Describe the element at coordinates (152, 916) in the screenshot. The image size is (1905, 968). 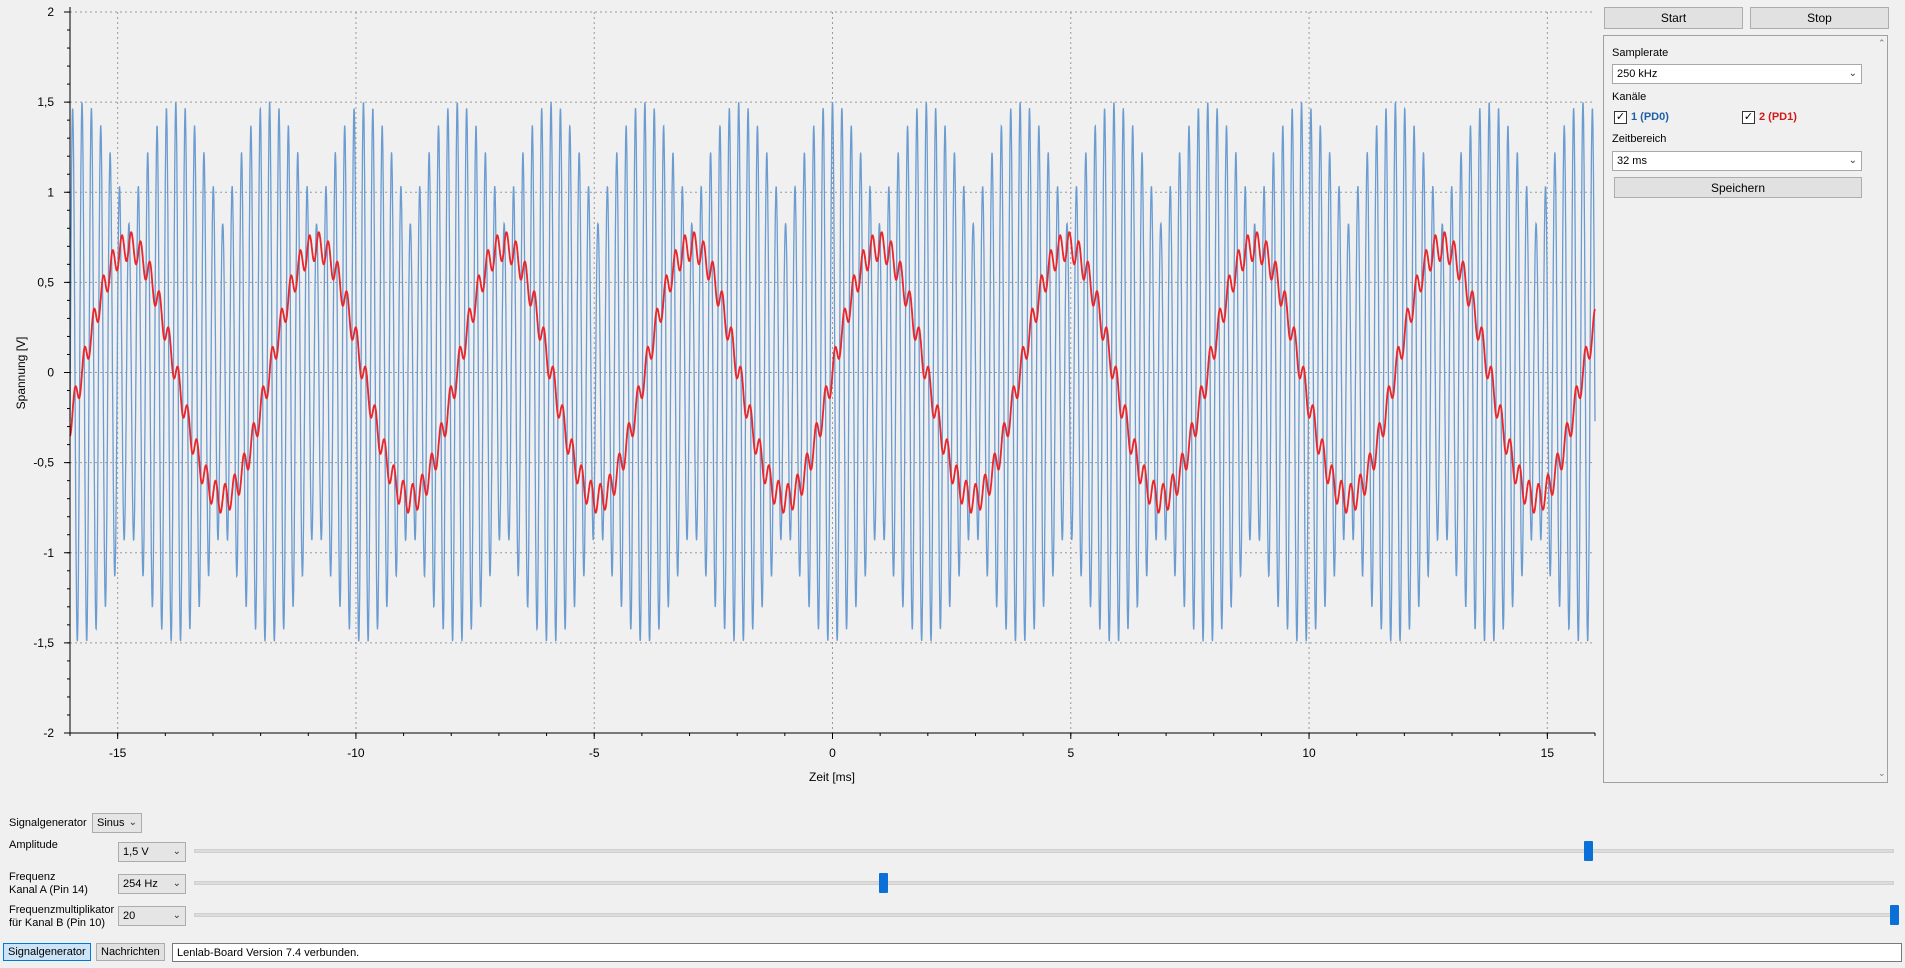
I see `multiplier-select: 20 ⌄` at that location.